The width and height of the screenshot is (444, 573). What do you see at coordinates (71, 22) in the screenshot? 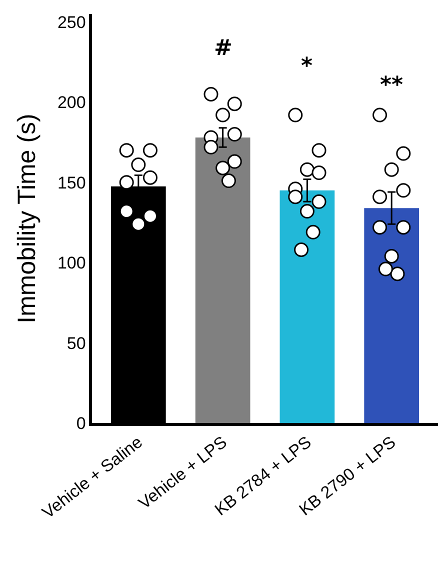
I see `y-tick-label: 250` at bounding box center [71, 22].